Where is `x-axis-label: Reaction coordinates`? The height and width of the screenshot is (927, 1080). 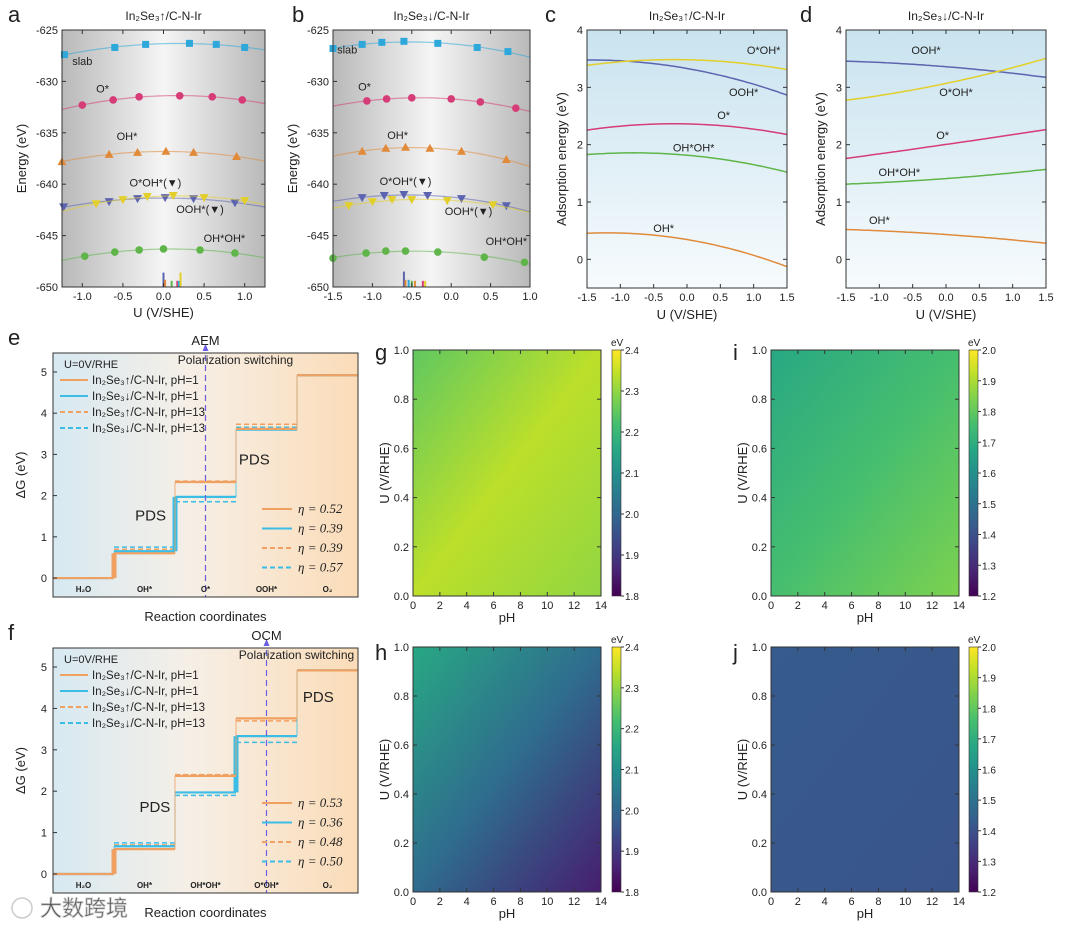
x-axis-label: Reaction coordinates is located at coordinates (205, 616).